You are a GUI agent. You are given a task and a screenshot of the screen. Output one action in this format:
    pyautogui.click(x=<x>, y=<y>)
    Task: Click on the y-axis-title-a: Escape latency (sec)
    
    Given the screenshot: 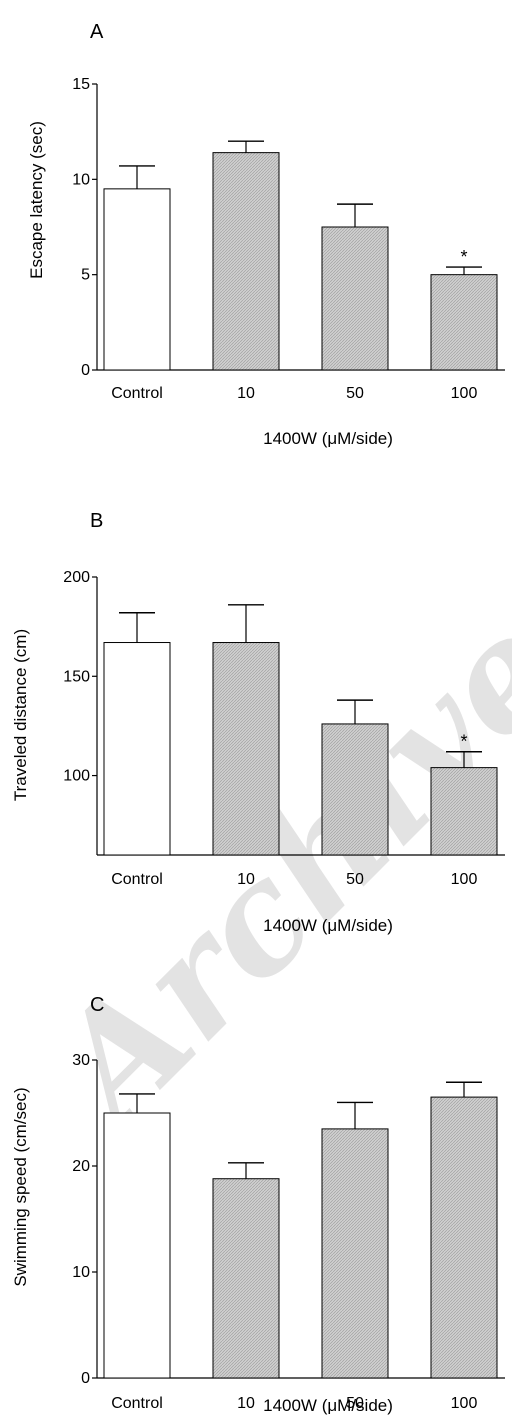 What is the action you would take?
    pyautogui.click(x=36, y=200)
    